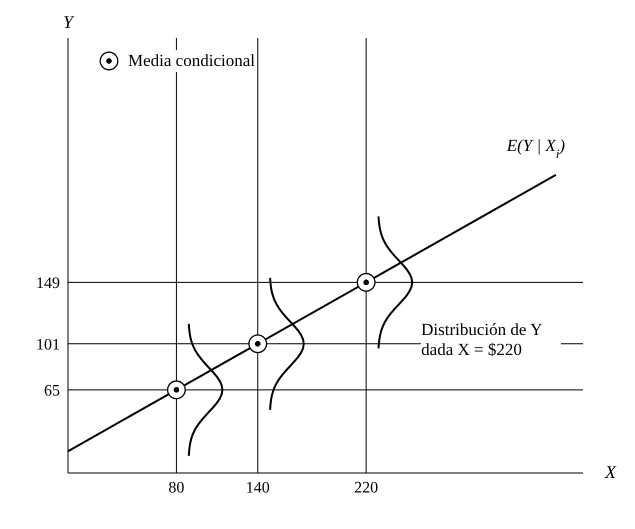 The height and width of the screenshot is (529, 635). I want to click on x-tick-label: 140, so click(258, 487).